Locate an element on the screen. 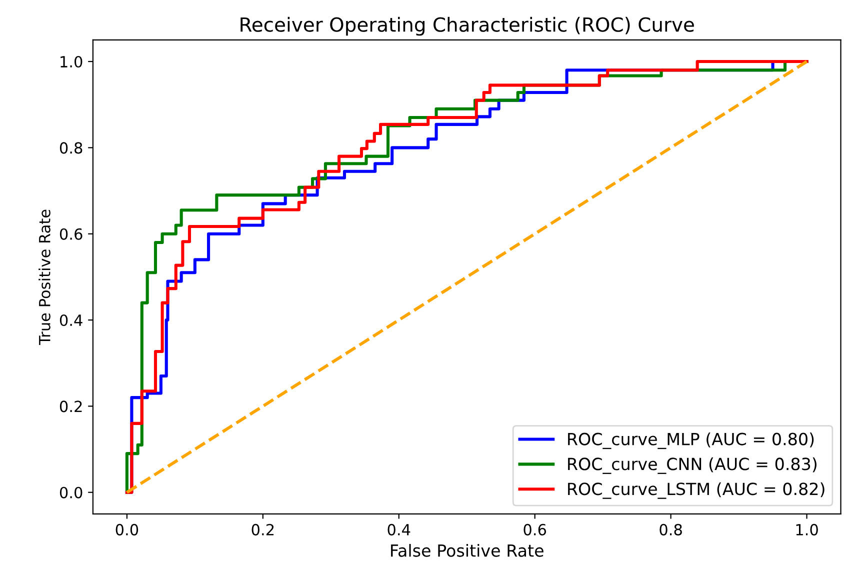  y-tick-label: 1.0 is located at coordinates (71, 62).